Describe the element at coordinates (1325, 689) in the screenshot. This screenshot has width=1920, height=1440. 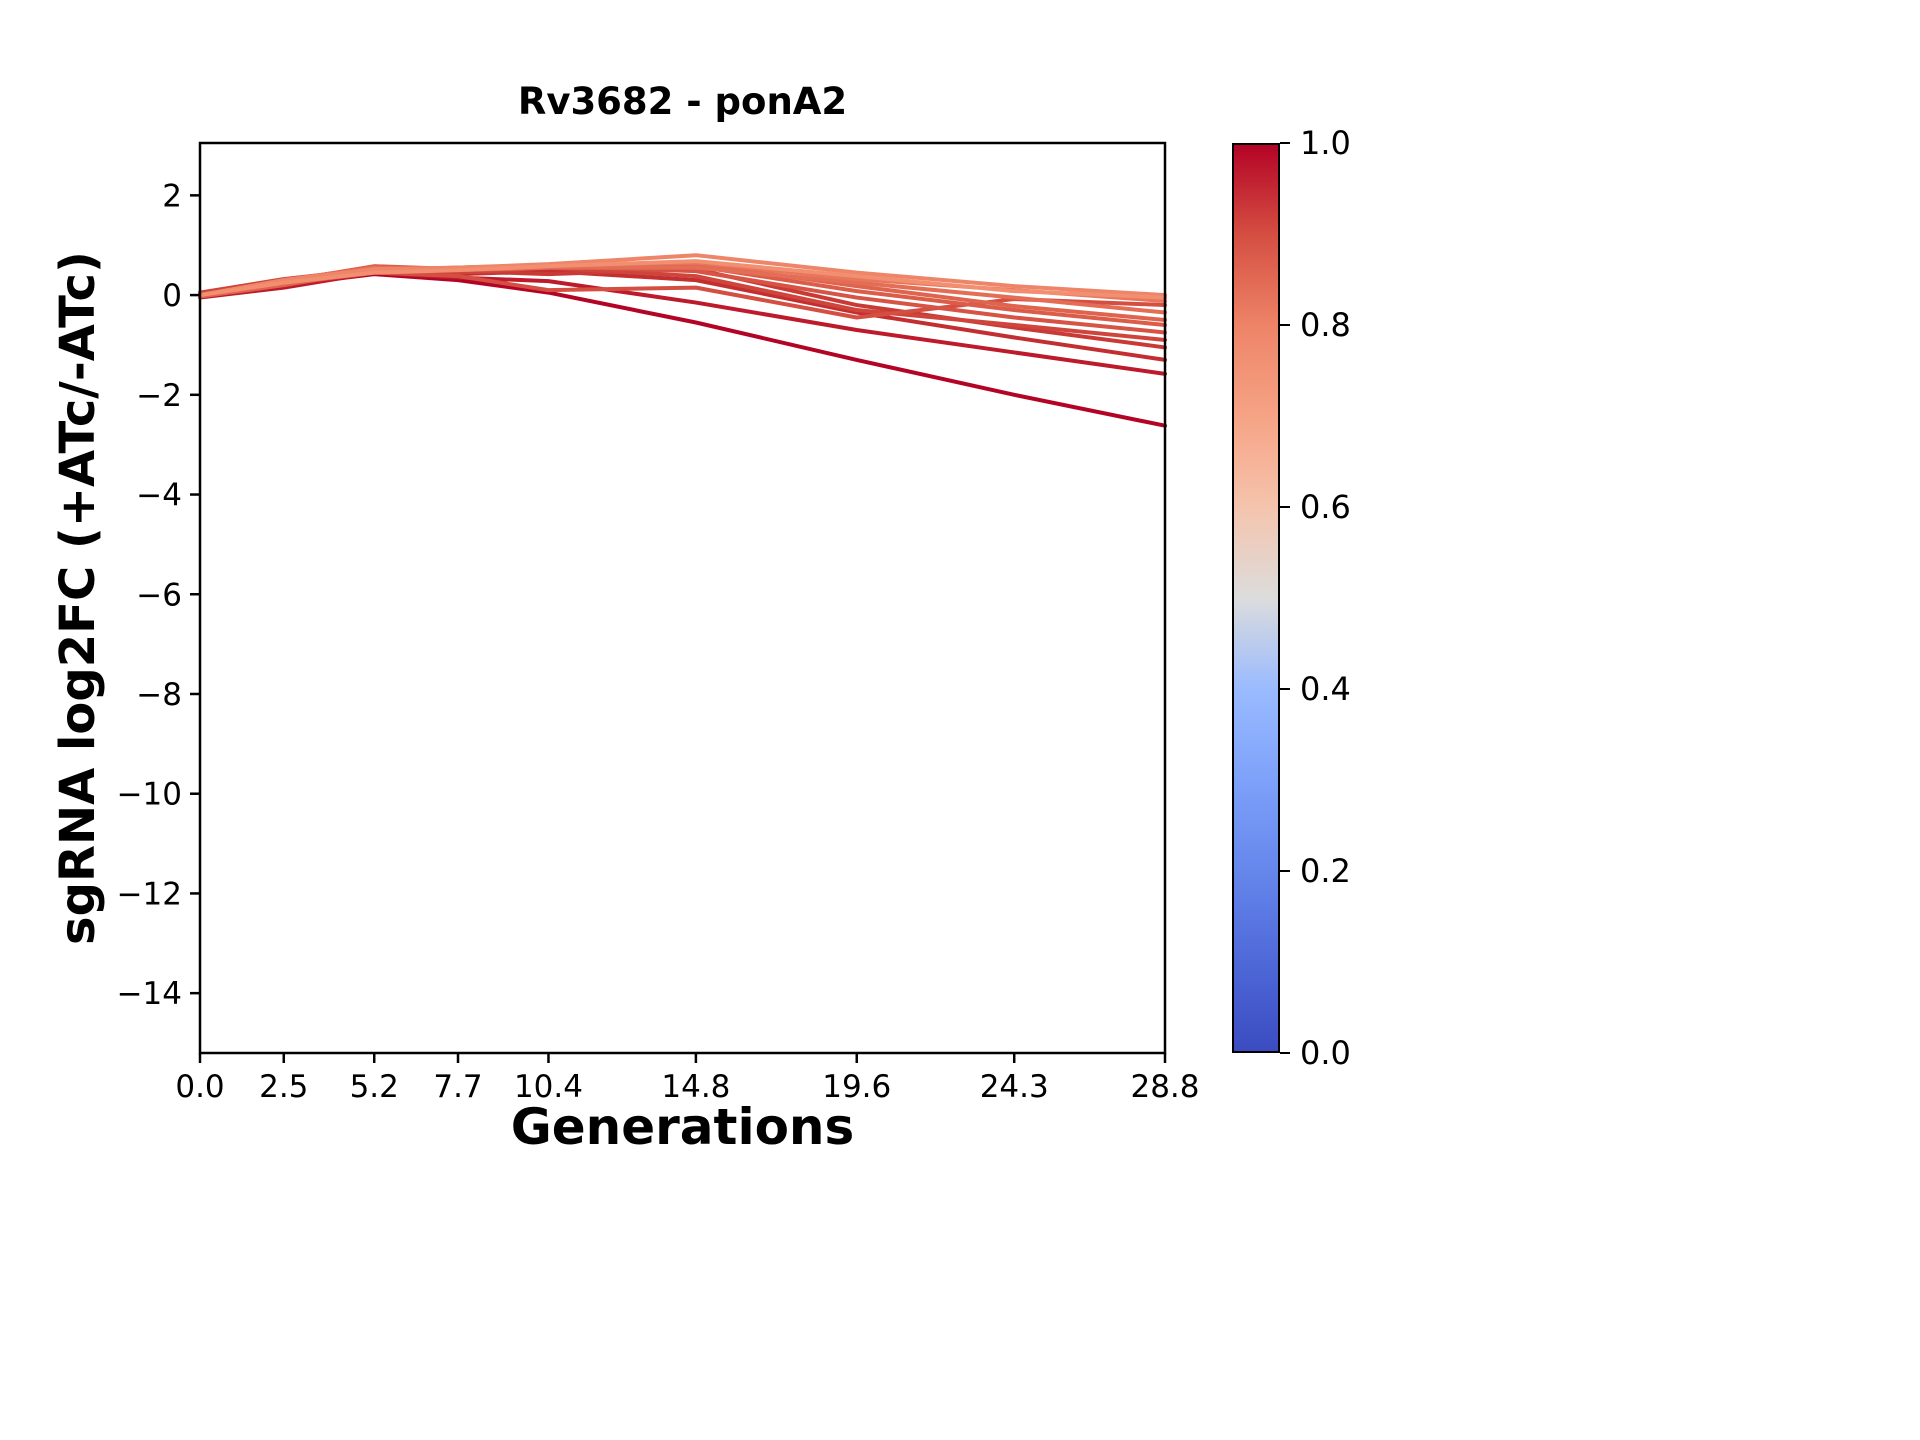
I see `colorbar-tick-label: 0.4` at that location.